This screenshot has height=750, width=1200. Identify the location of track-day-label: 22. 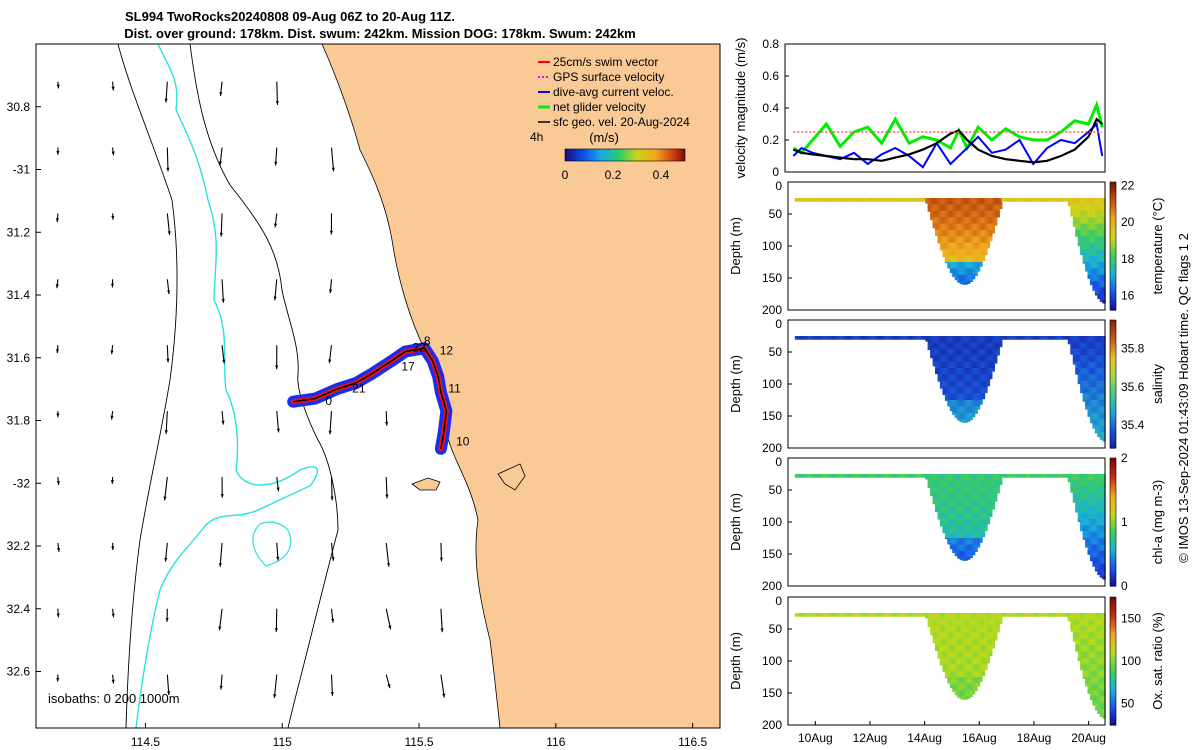
(419, 347).